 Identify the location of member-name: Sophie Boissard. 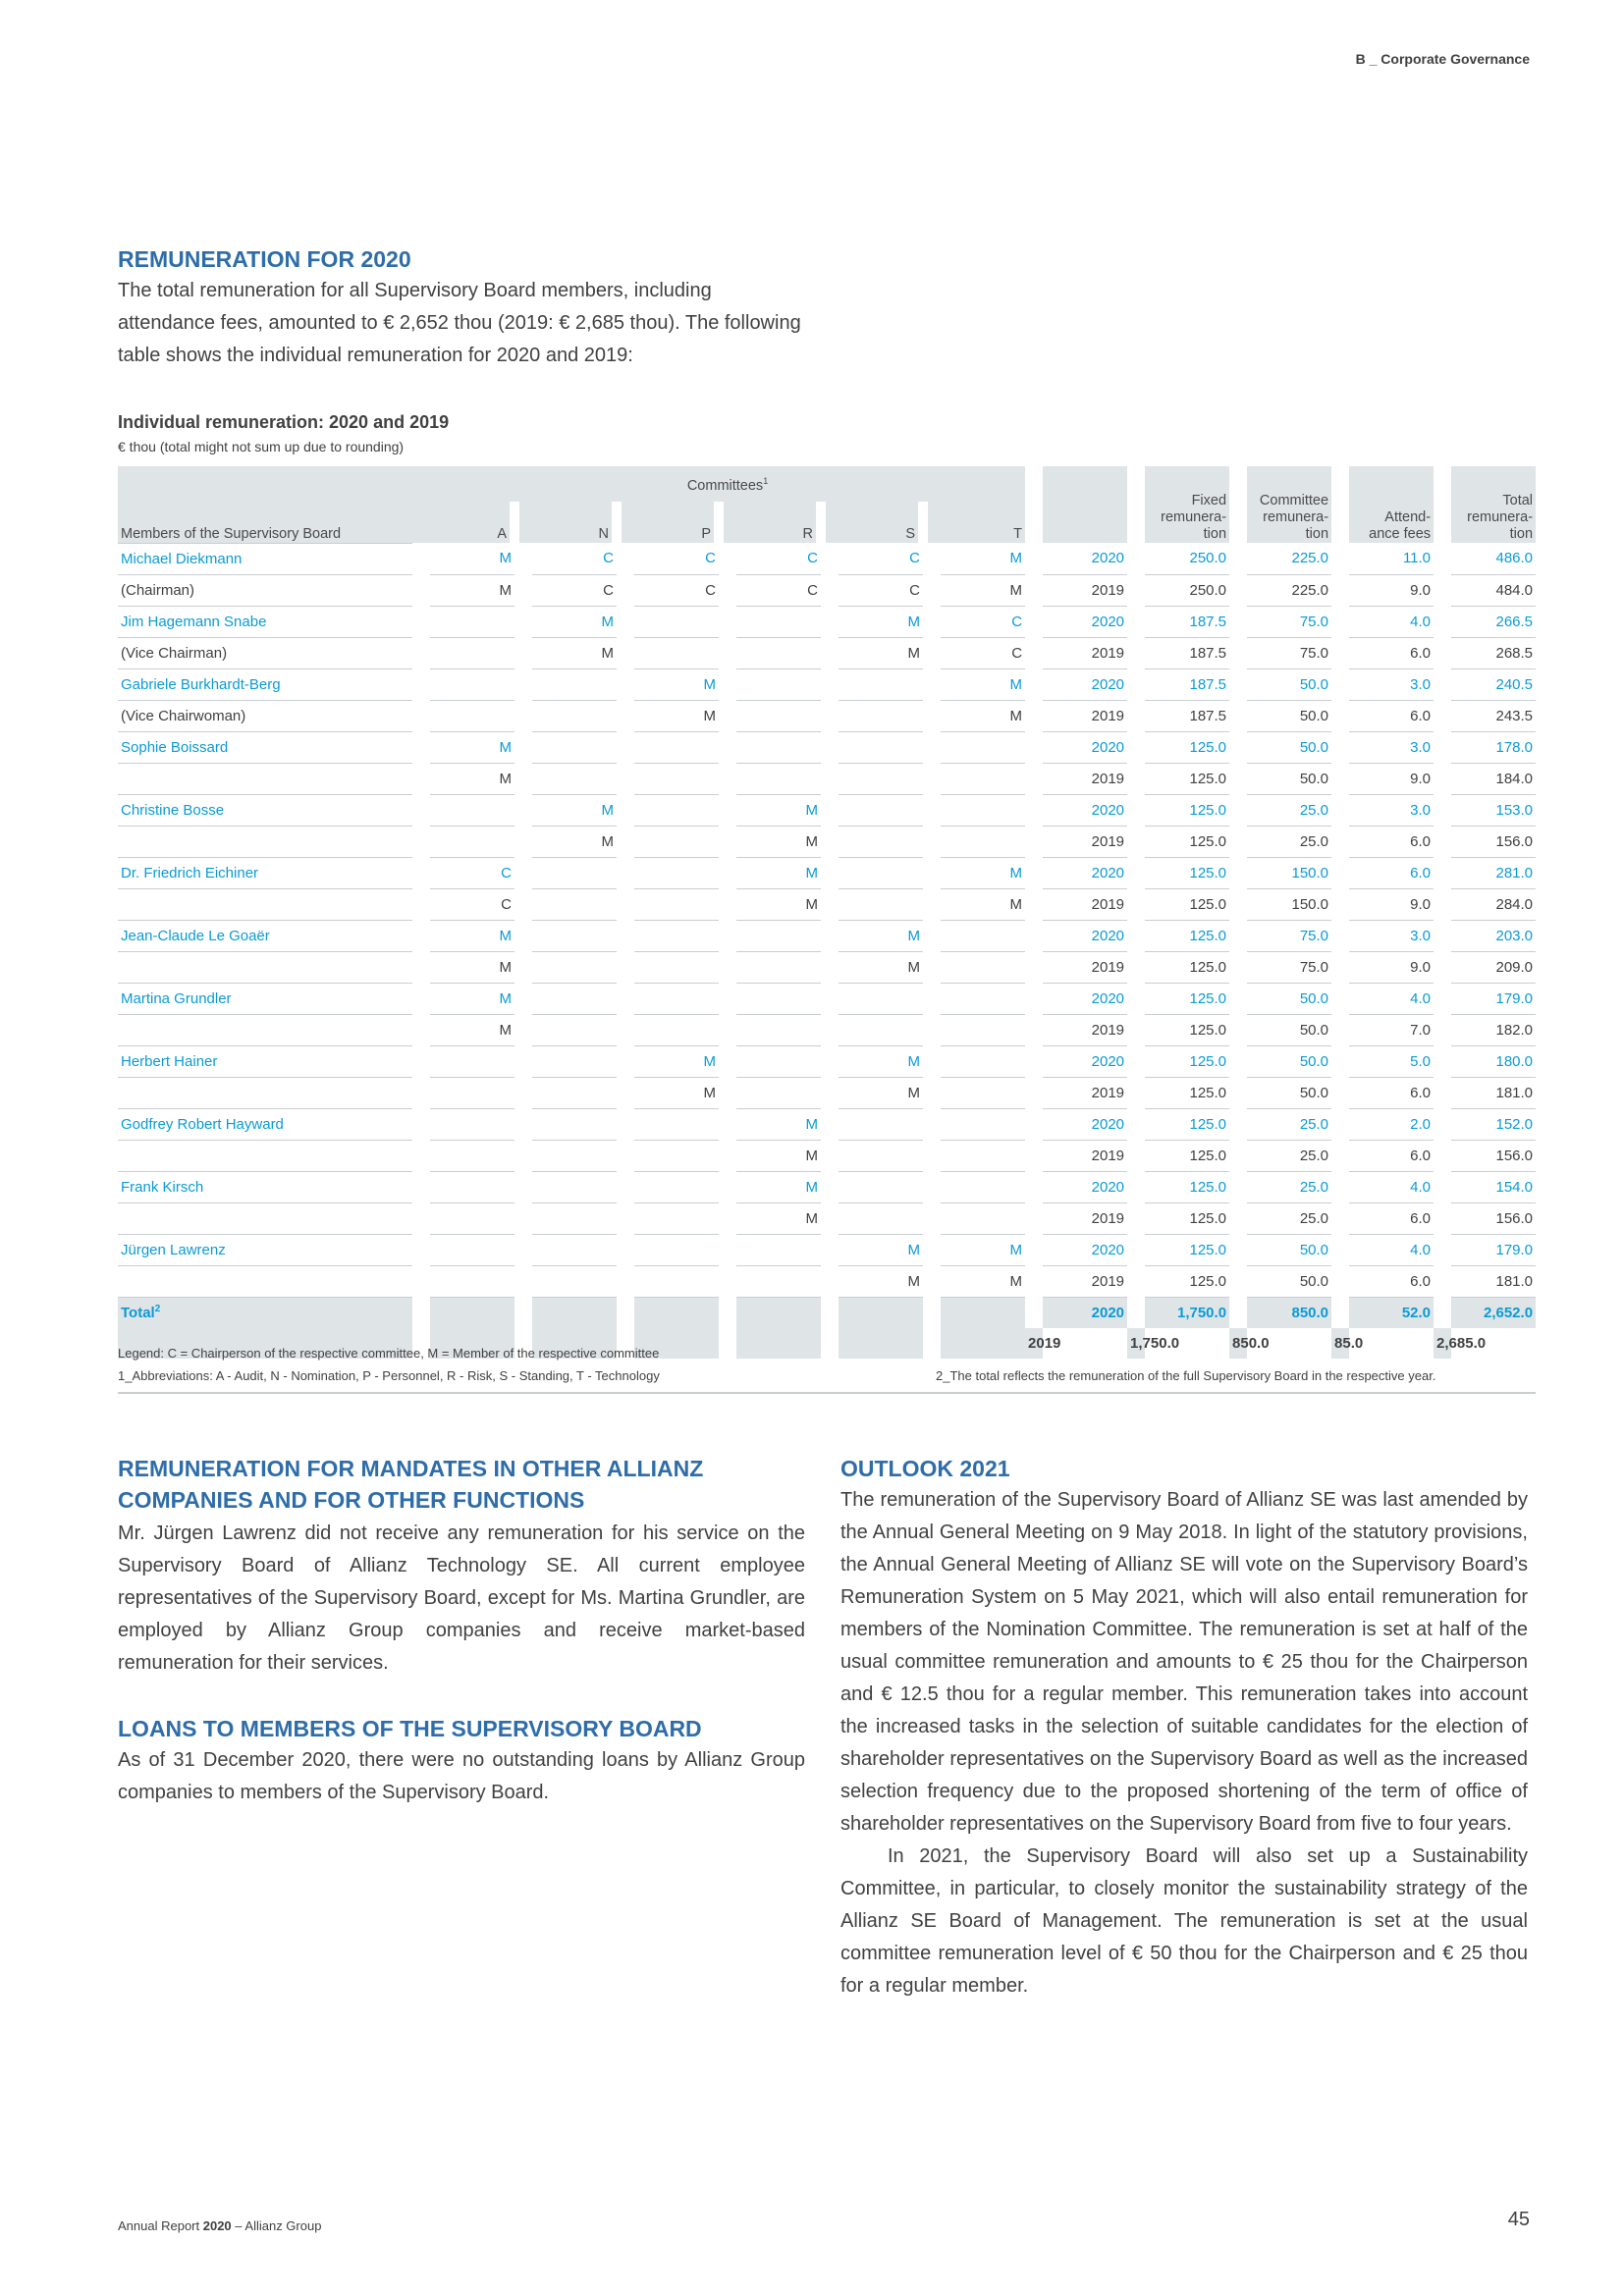
(265, 747).